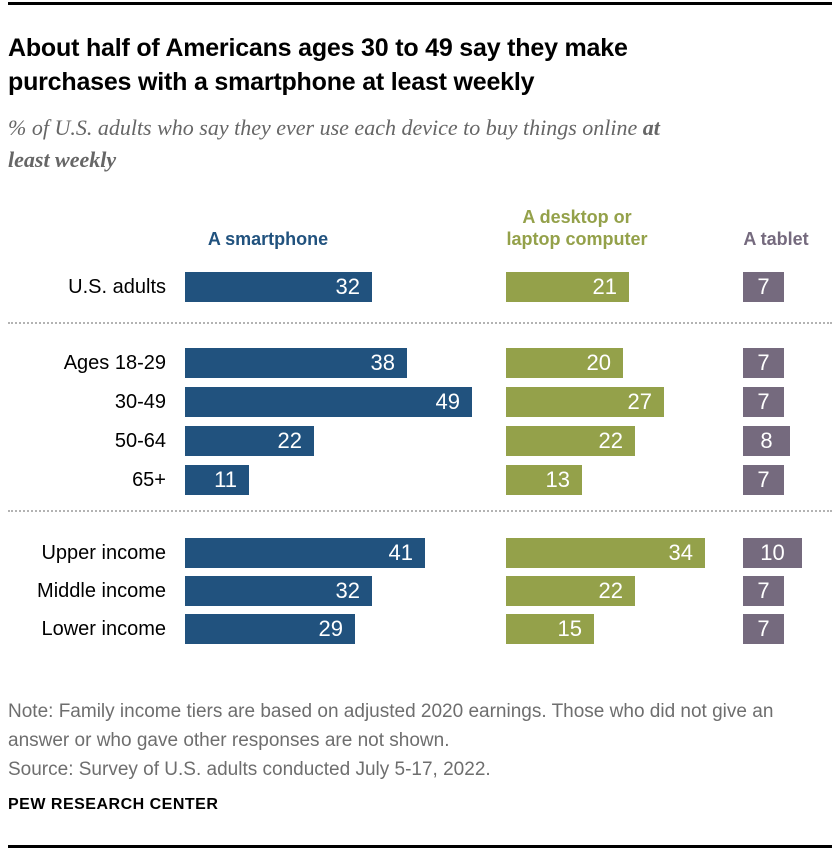 Image resolution: width=840 pixels, height=852 pixels. I want to click on series-header-a-smartphone: A smartphone, so click(268, 239).